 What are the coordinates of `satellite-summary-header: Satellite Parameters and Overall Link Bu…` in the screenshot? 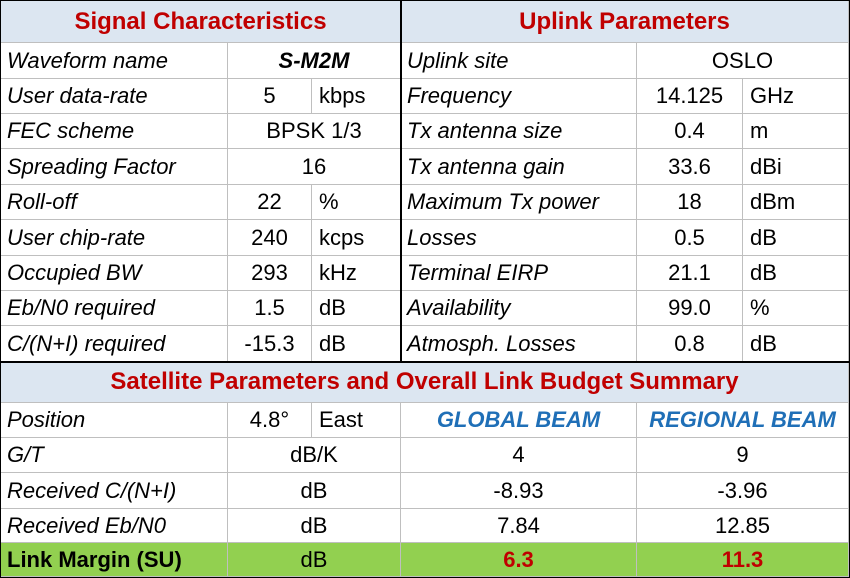 It's located at (425, 382).